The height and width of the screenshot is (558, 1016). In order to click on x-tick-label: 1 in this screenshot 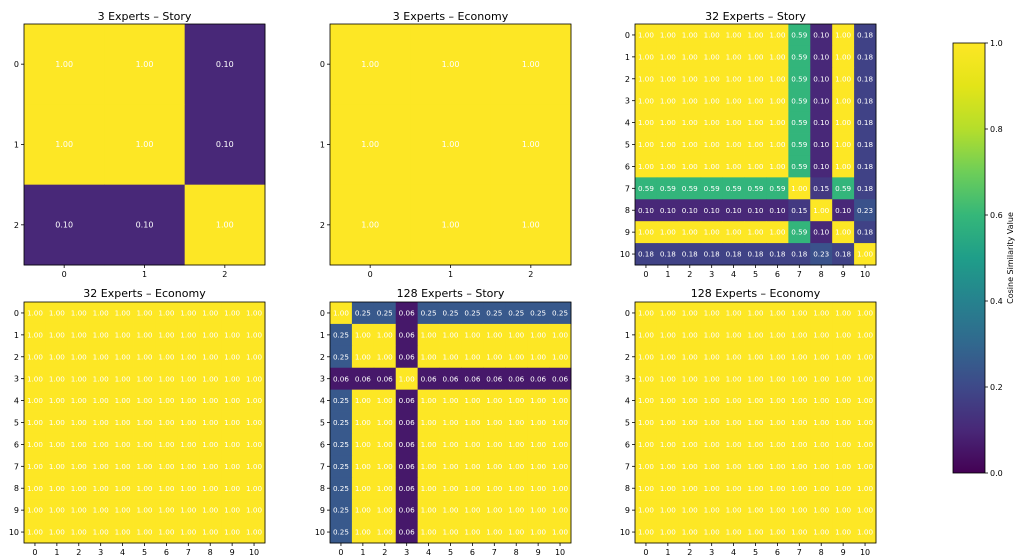, I will do `click(450, 274)`.